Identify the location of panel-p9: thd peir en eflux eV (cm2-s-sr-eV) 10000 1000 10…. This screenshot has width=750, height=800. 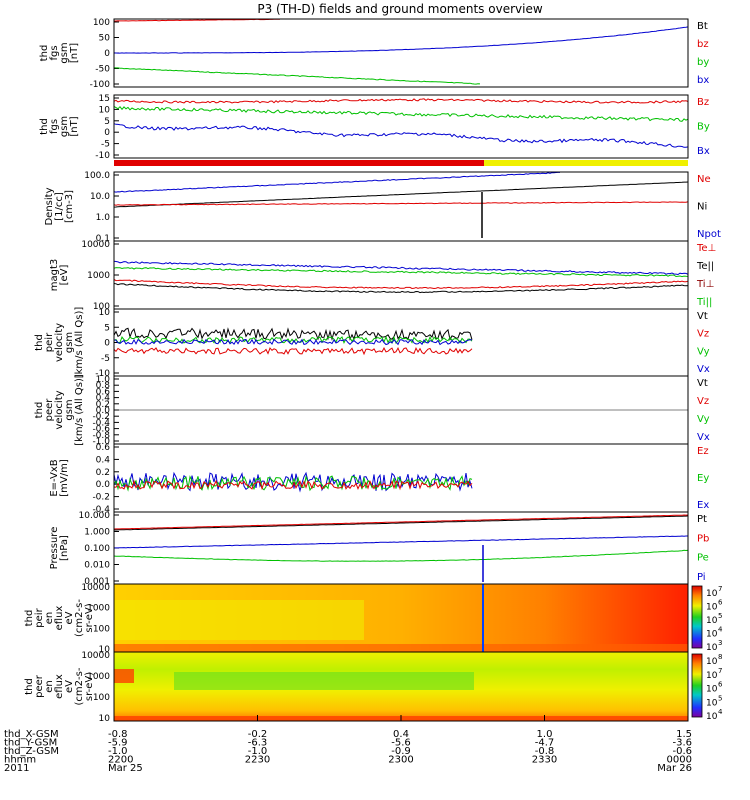
(373, 619).